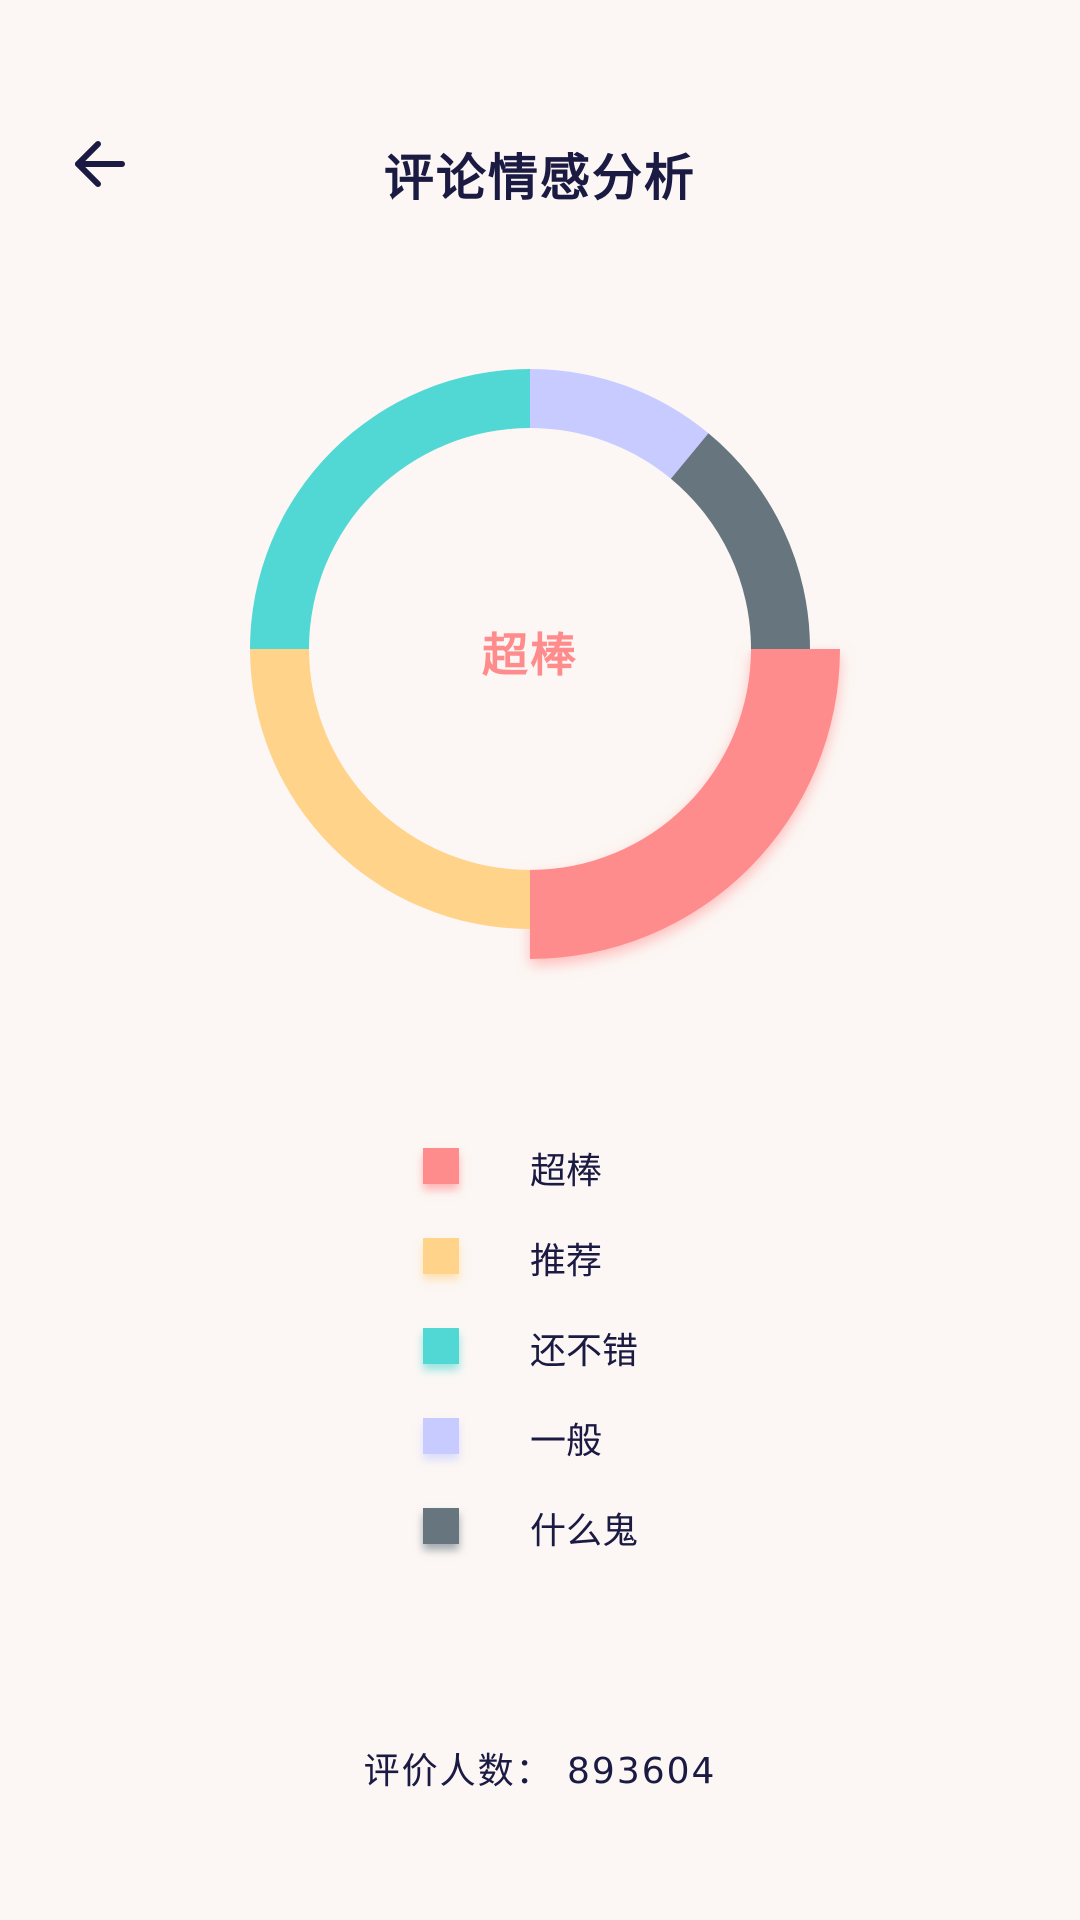 The height and width of the screenshot is (1920, 1080). I want to click on back-button, so click(100, 164).